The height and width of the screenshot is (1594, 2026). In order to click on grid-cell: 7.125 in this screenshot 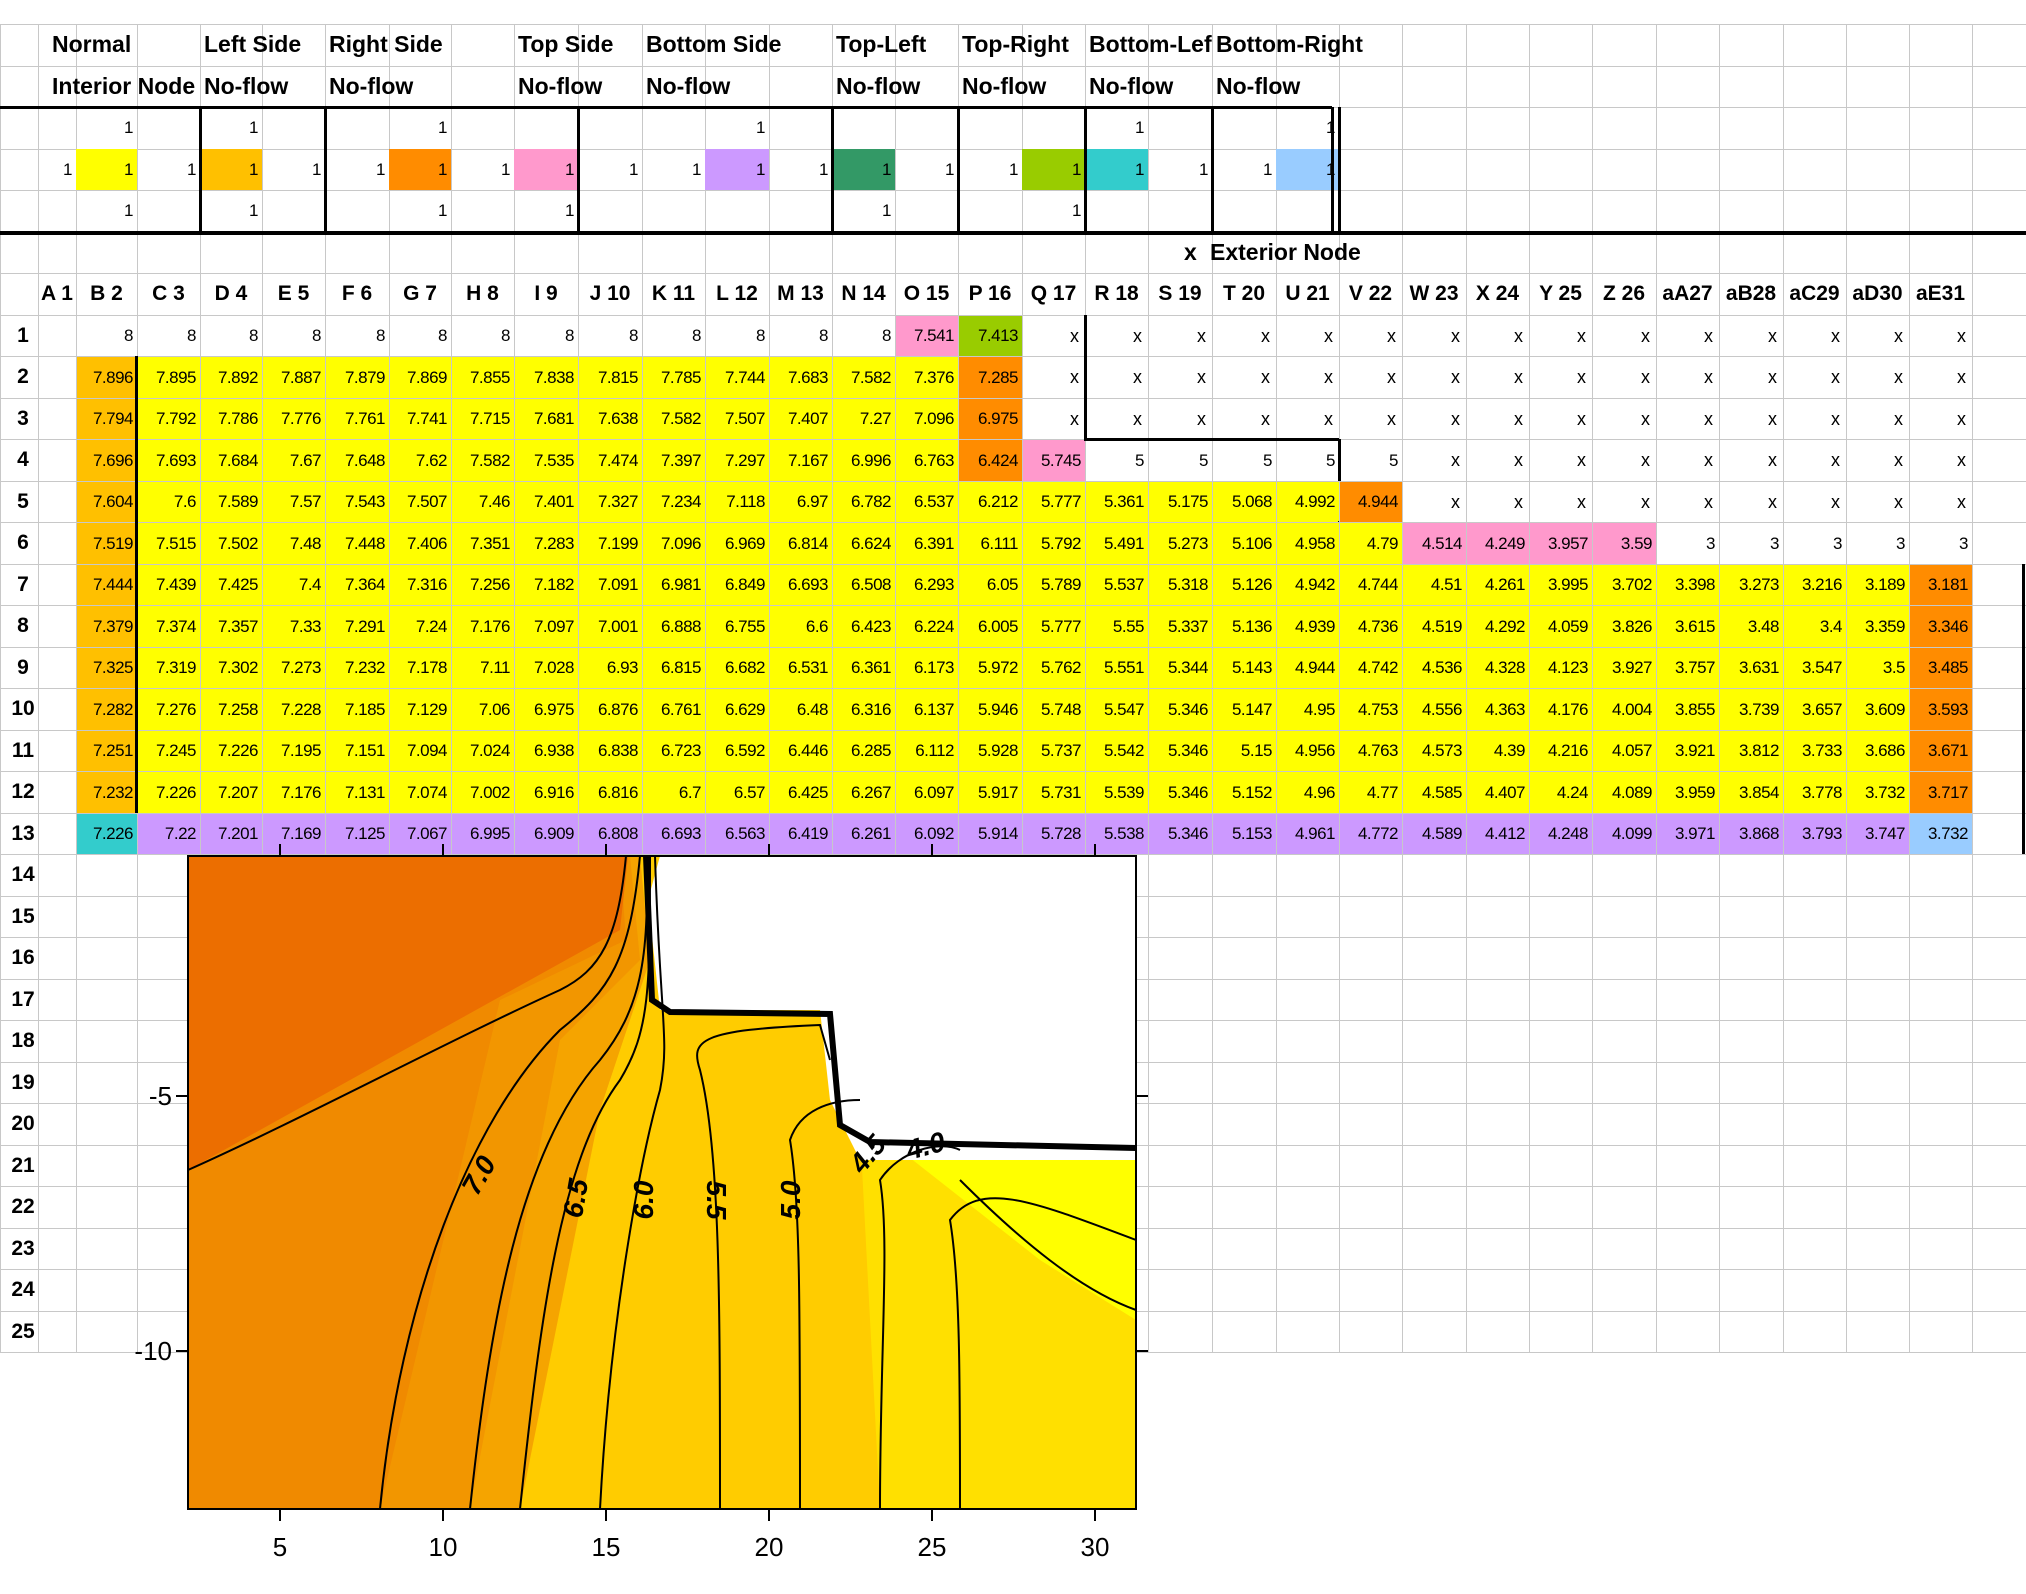, I will do `click(357, 833)`.